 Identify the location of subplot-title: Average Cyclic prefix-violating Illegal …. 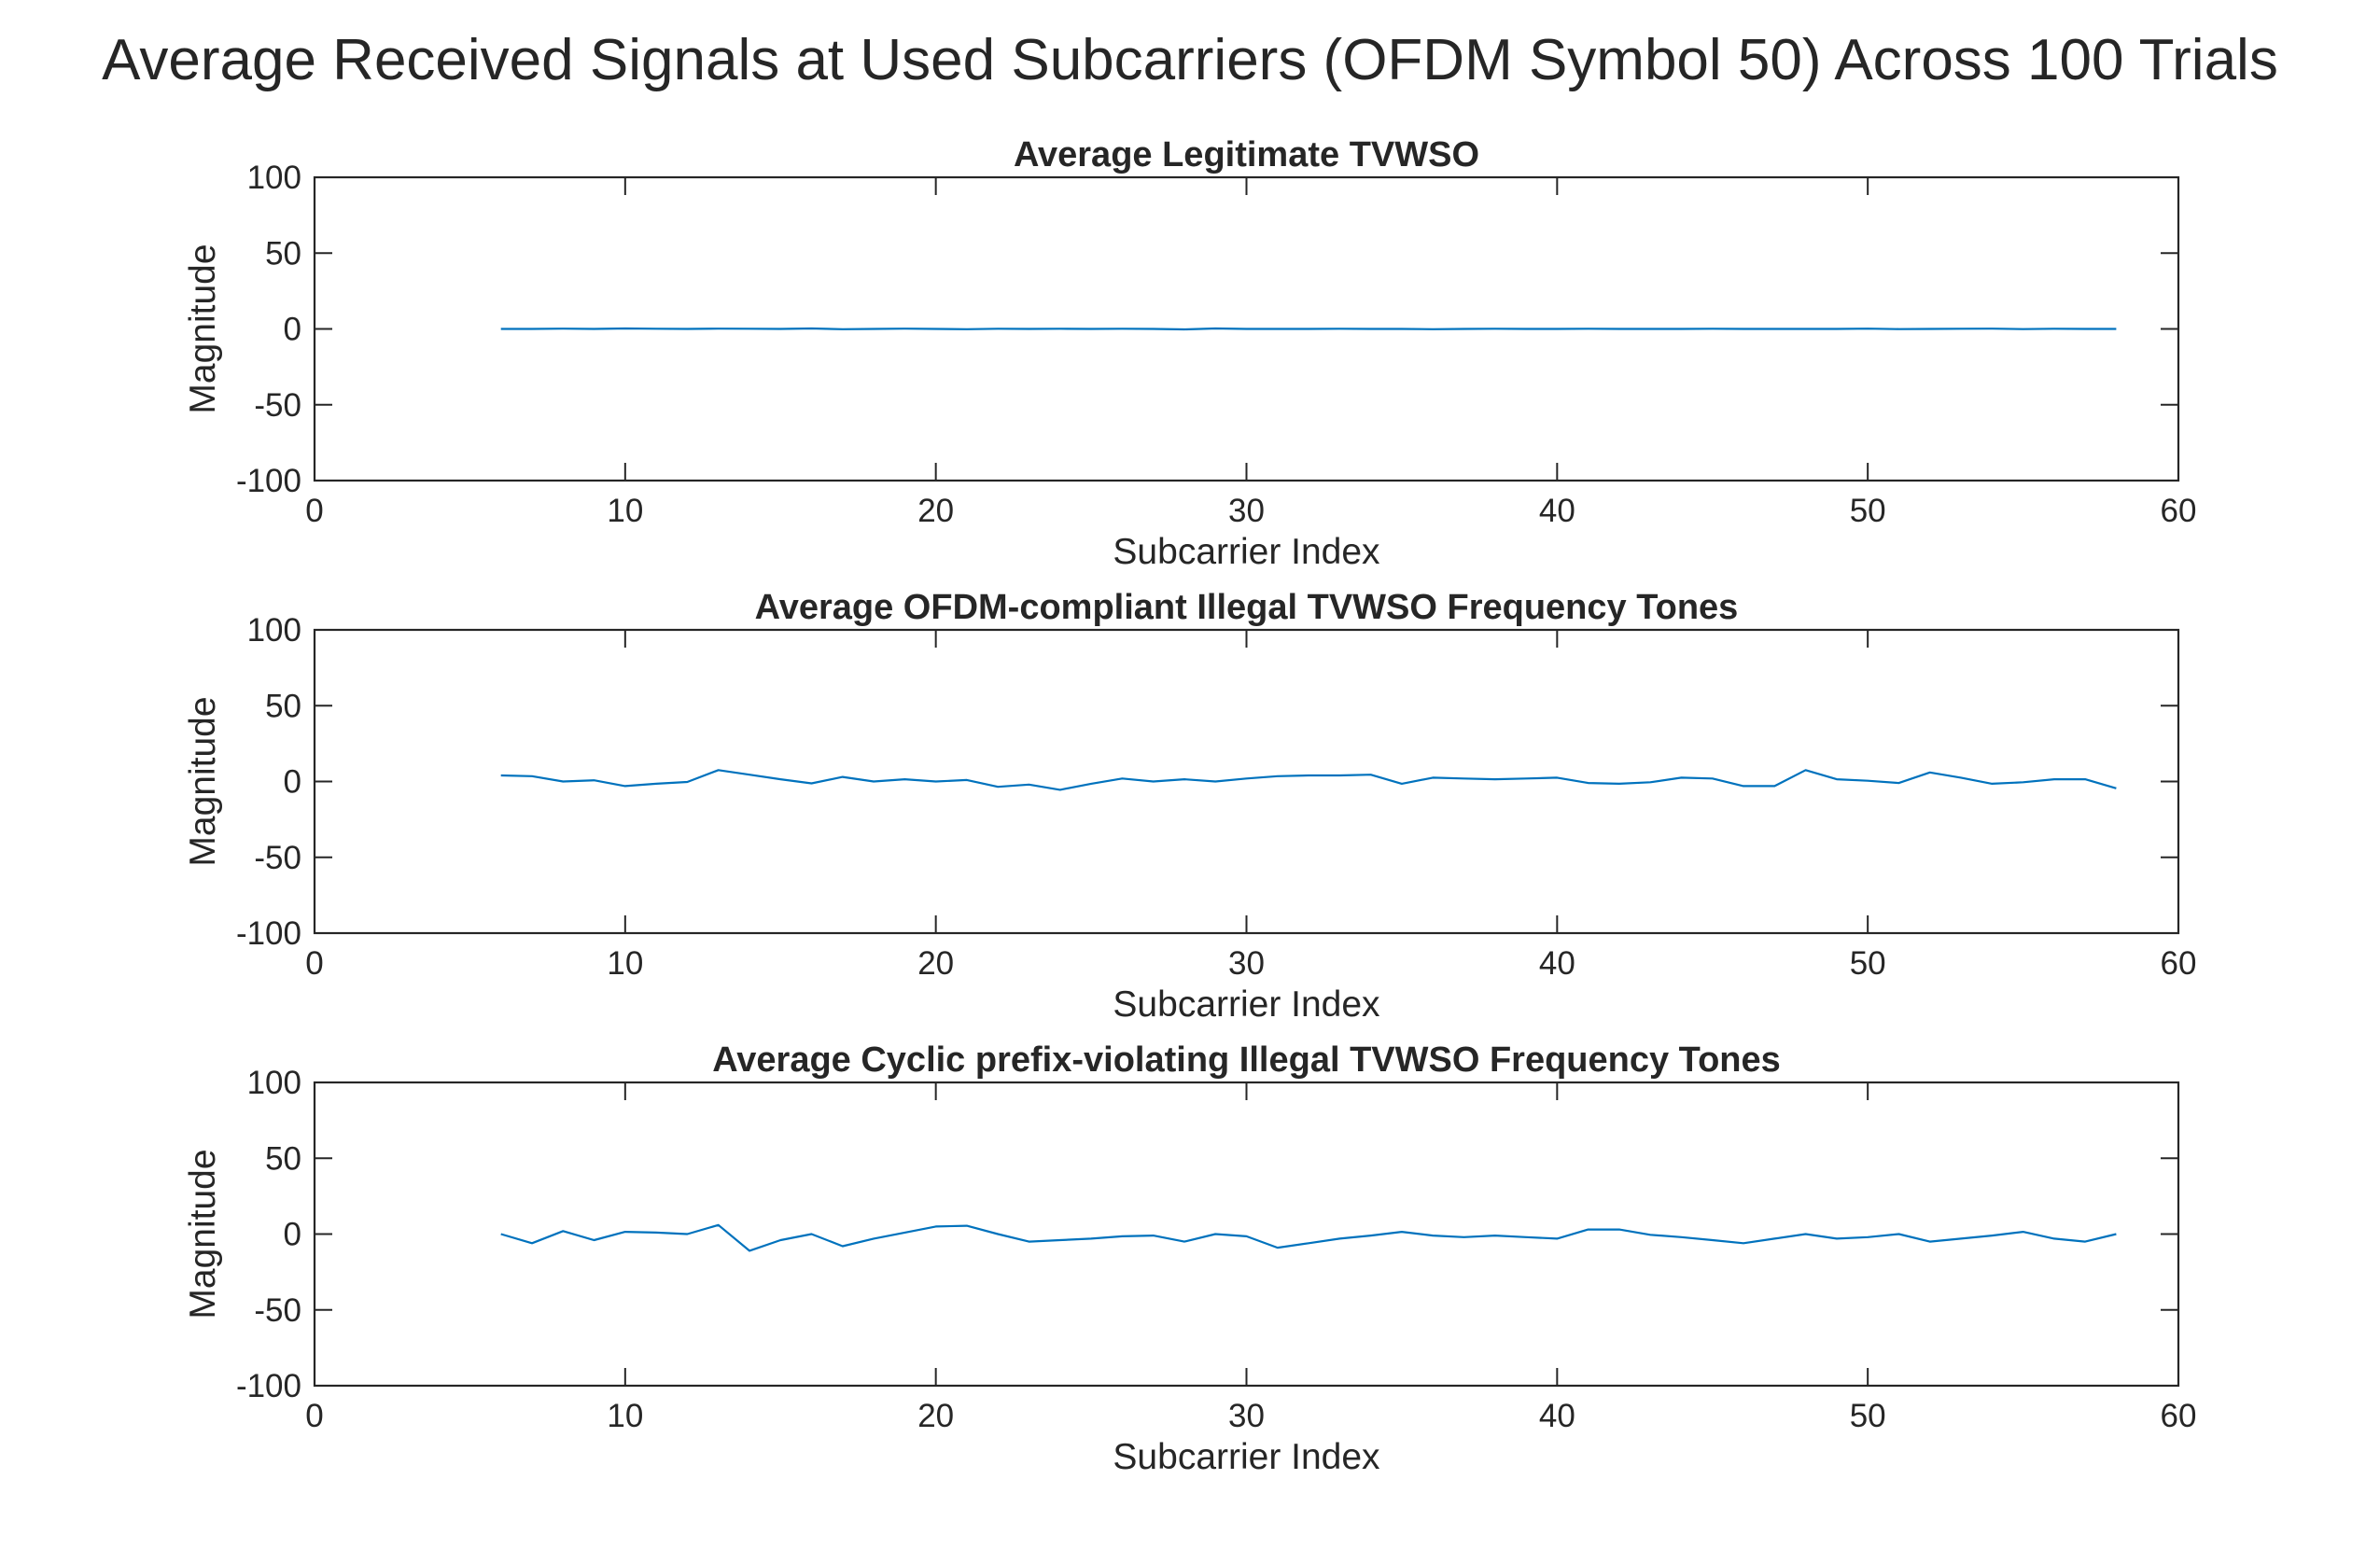
(1246, 1060).